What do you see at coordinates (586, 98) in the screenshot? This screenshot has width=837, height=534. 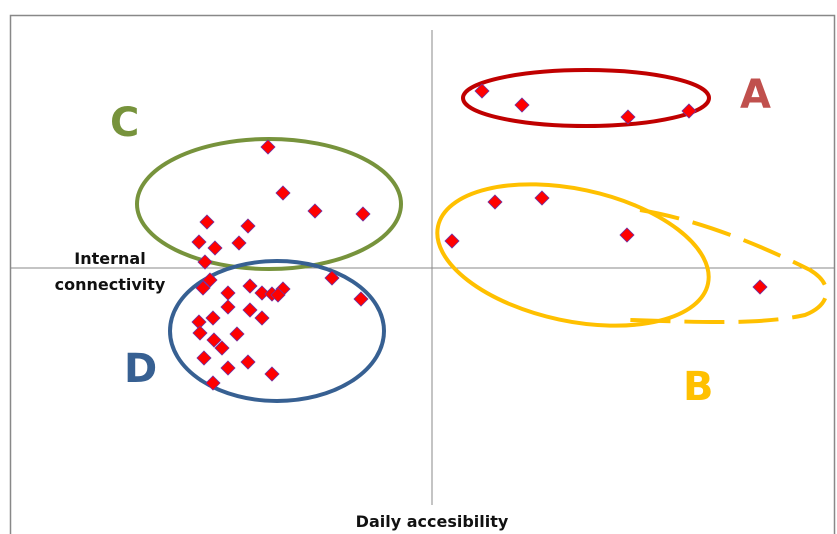 I see `group-a-ellipse` at bounding box center [586, 98].